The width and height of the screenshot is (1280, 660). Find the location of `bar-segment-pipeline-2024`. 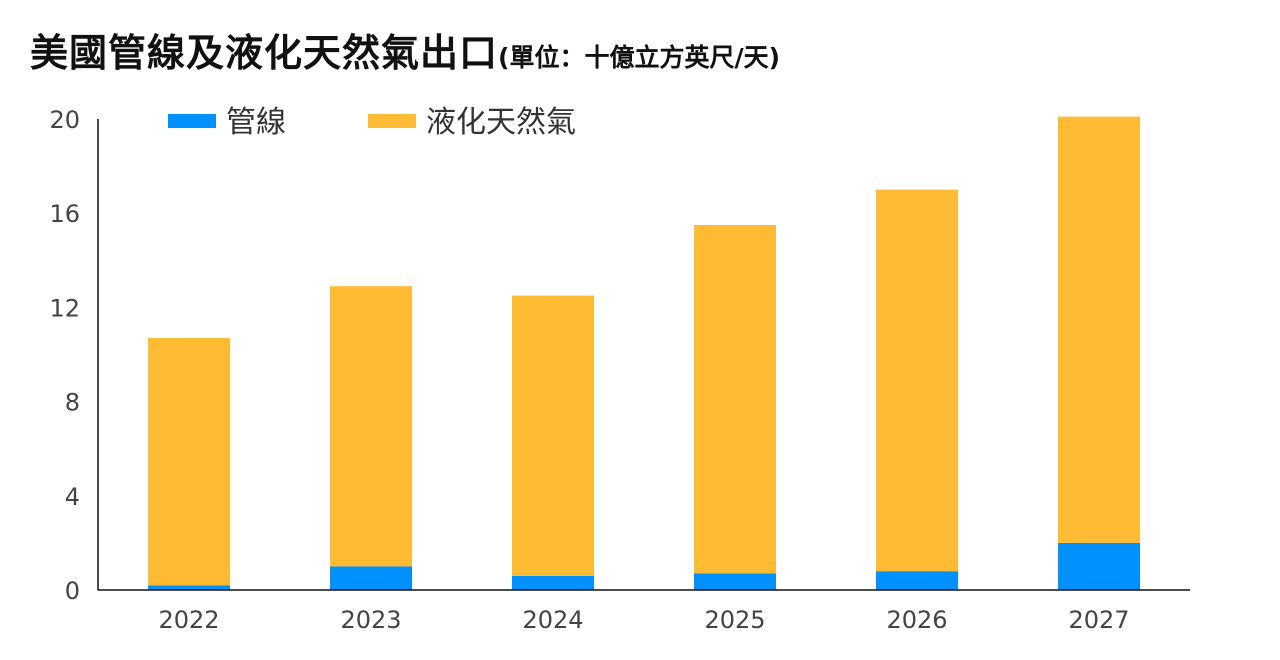

bar-segment-pipeline-2024 is located at coordinates (553, 582).